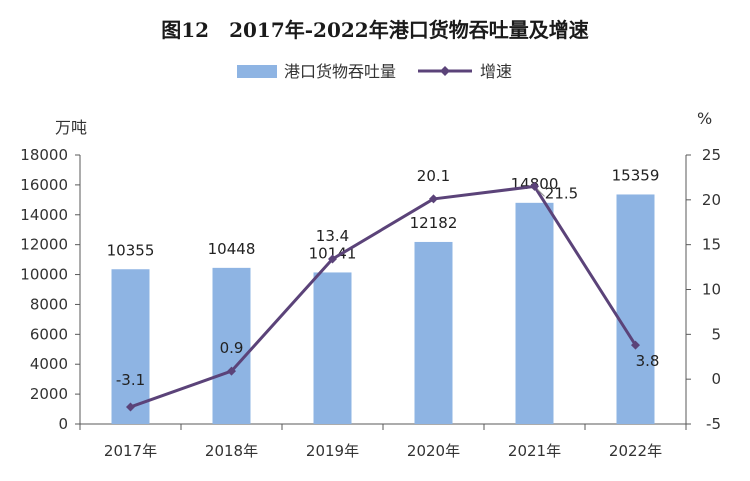 The height and width of the screenshot is (481, 750). What do you see at coordinates (704, 118) in the screenshot?
I see `right-axis-unit: %` at bounding box center [704, 118].